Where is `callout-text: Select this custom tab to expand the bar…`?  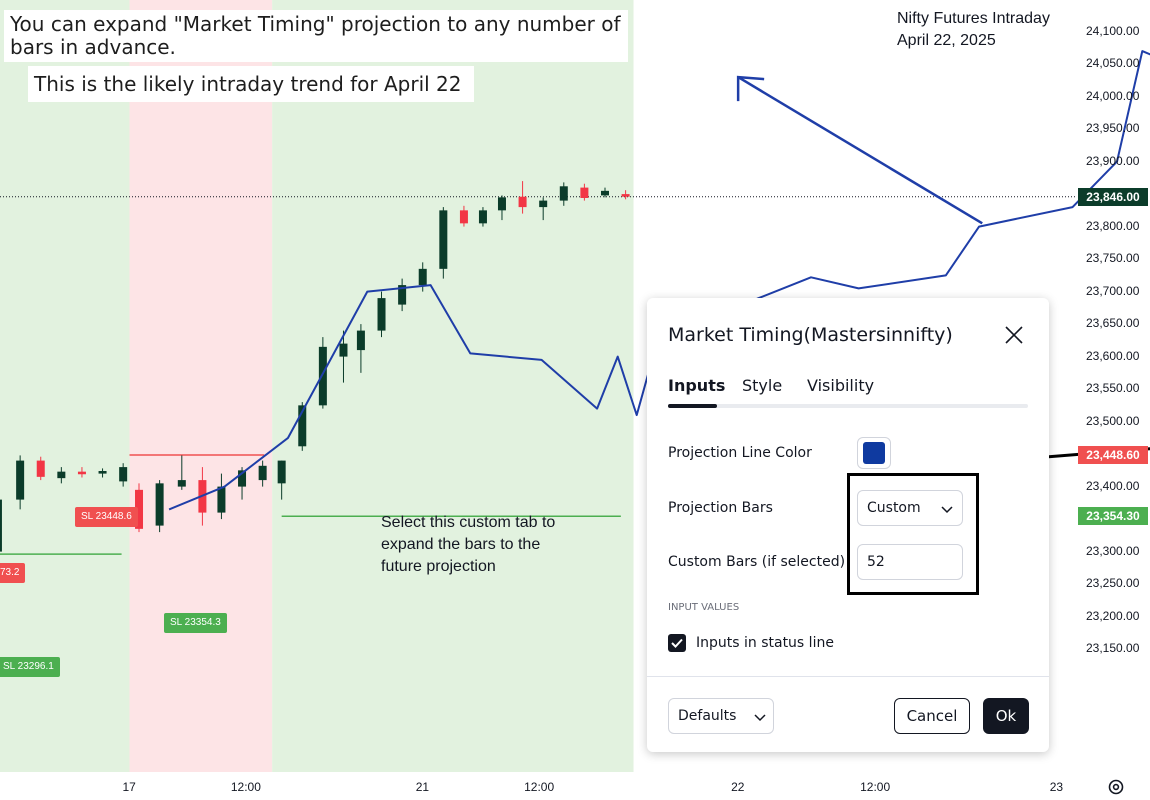
callout-text: Select this custom tab to expand the bar… is located at coordinates (468, 544).